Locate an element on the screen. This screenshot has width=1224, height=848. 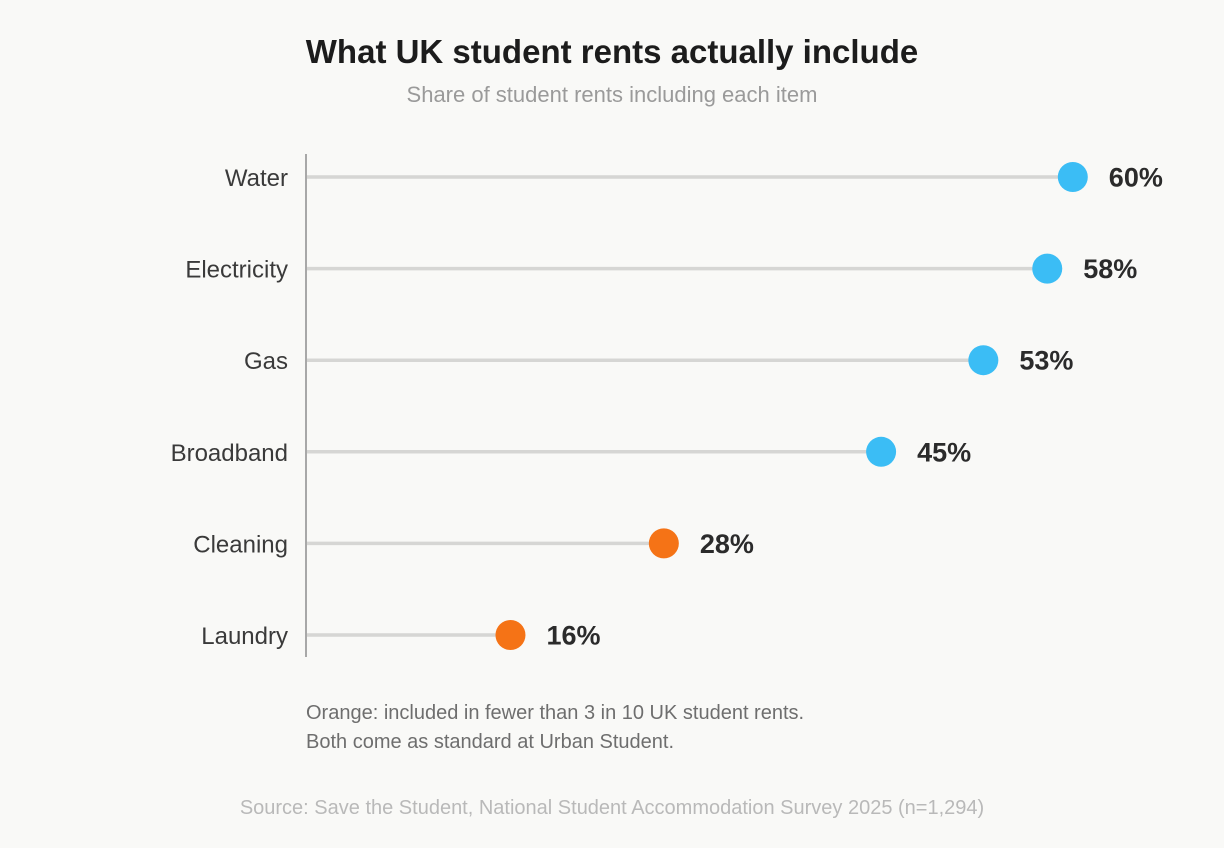
value-label-broadband: 45% is located at coordinates (944, 452).